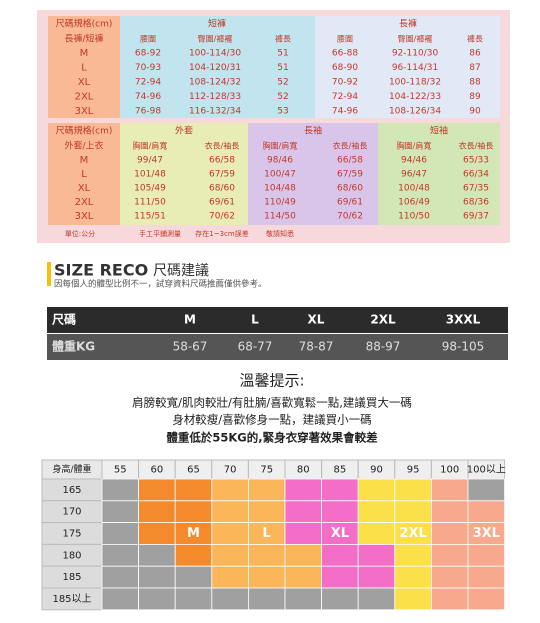 This screenshot has width=540, height=623. I want to click on cell-value: 88, so click(475, 83).